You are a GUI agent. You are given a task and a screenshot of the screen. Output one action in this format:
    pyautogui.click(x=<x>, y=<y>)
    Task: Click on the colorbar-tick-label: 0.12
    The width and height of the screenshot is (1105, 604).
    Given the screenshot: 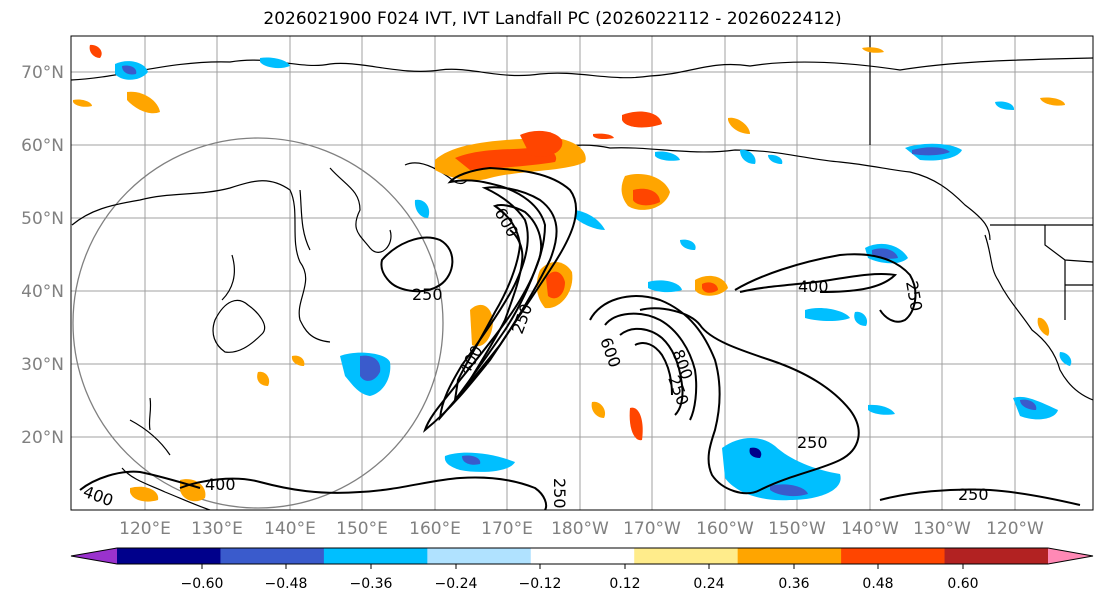 What is the action you would take?
    pyautogui.click(x=624, y=584)
    